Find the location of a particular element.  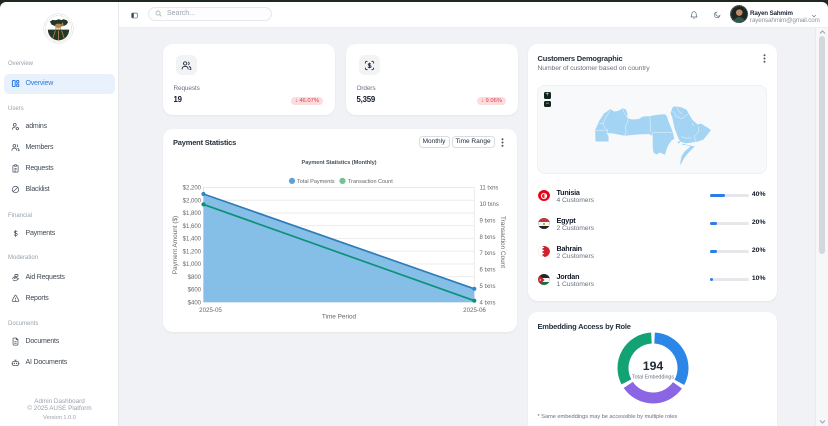

svg-text: $400 is located at coordinates (195, 303).